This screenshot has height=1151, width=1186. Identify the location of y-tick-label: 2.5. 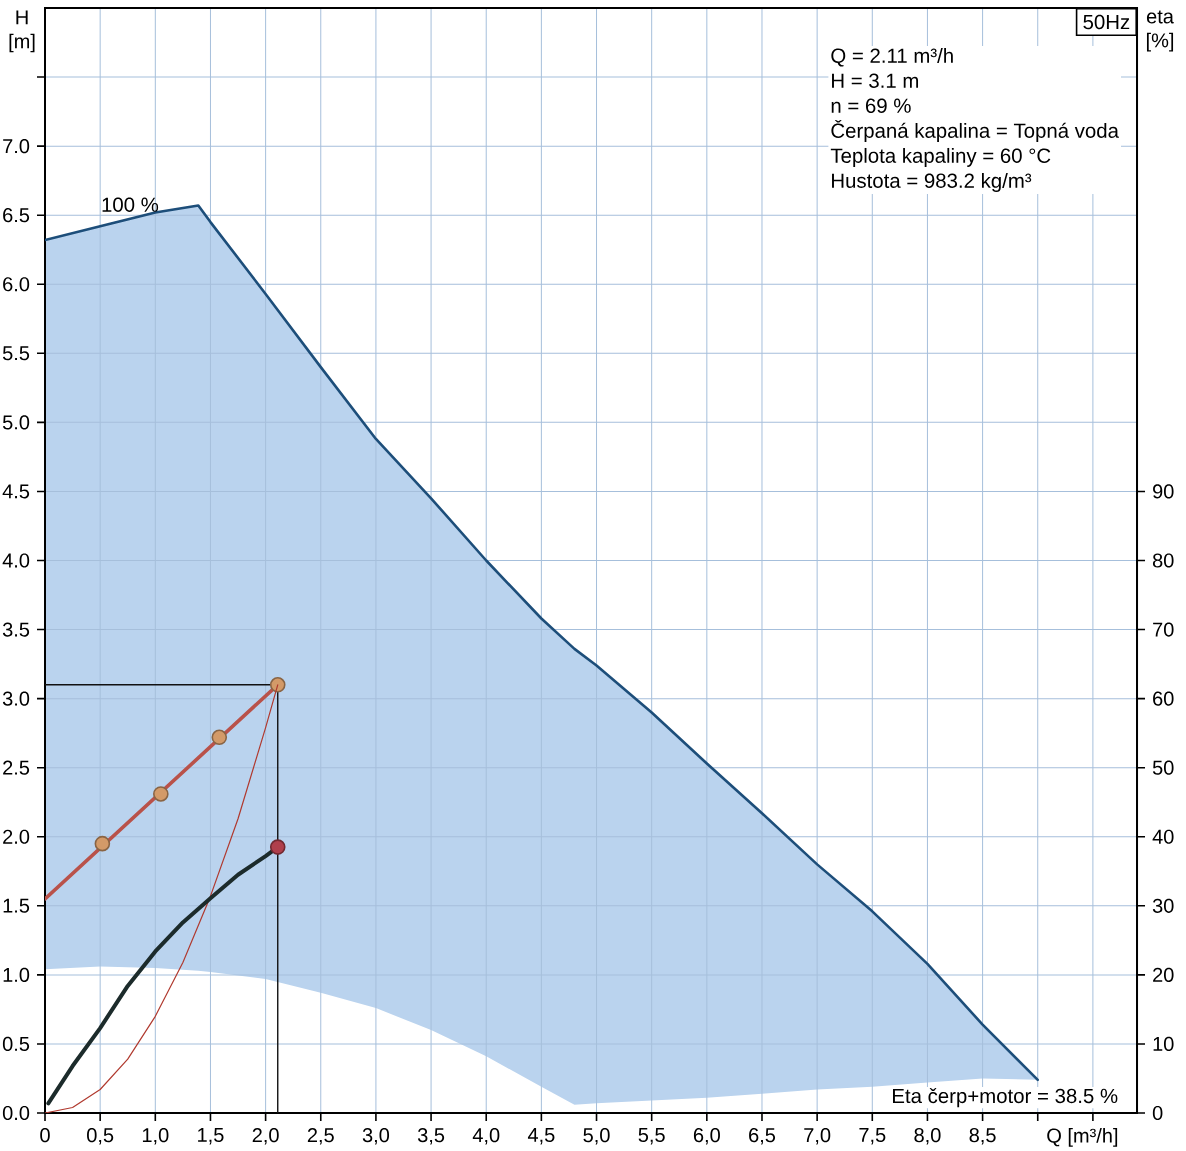
(16, 767).